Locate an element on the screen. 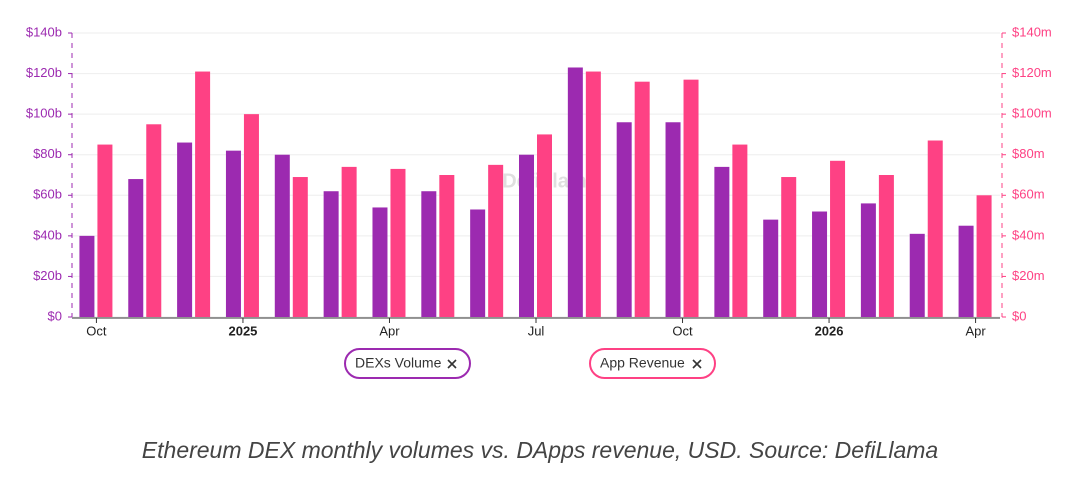 The width and height of the screenshot is (1072, 480). legend-item: DEXs Volume is located at coordinates (407, 363).